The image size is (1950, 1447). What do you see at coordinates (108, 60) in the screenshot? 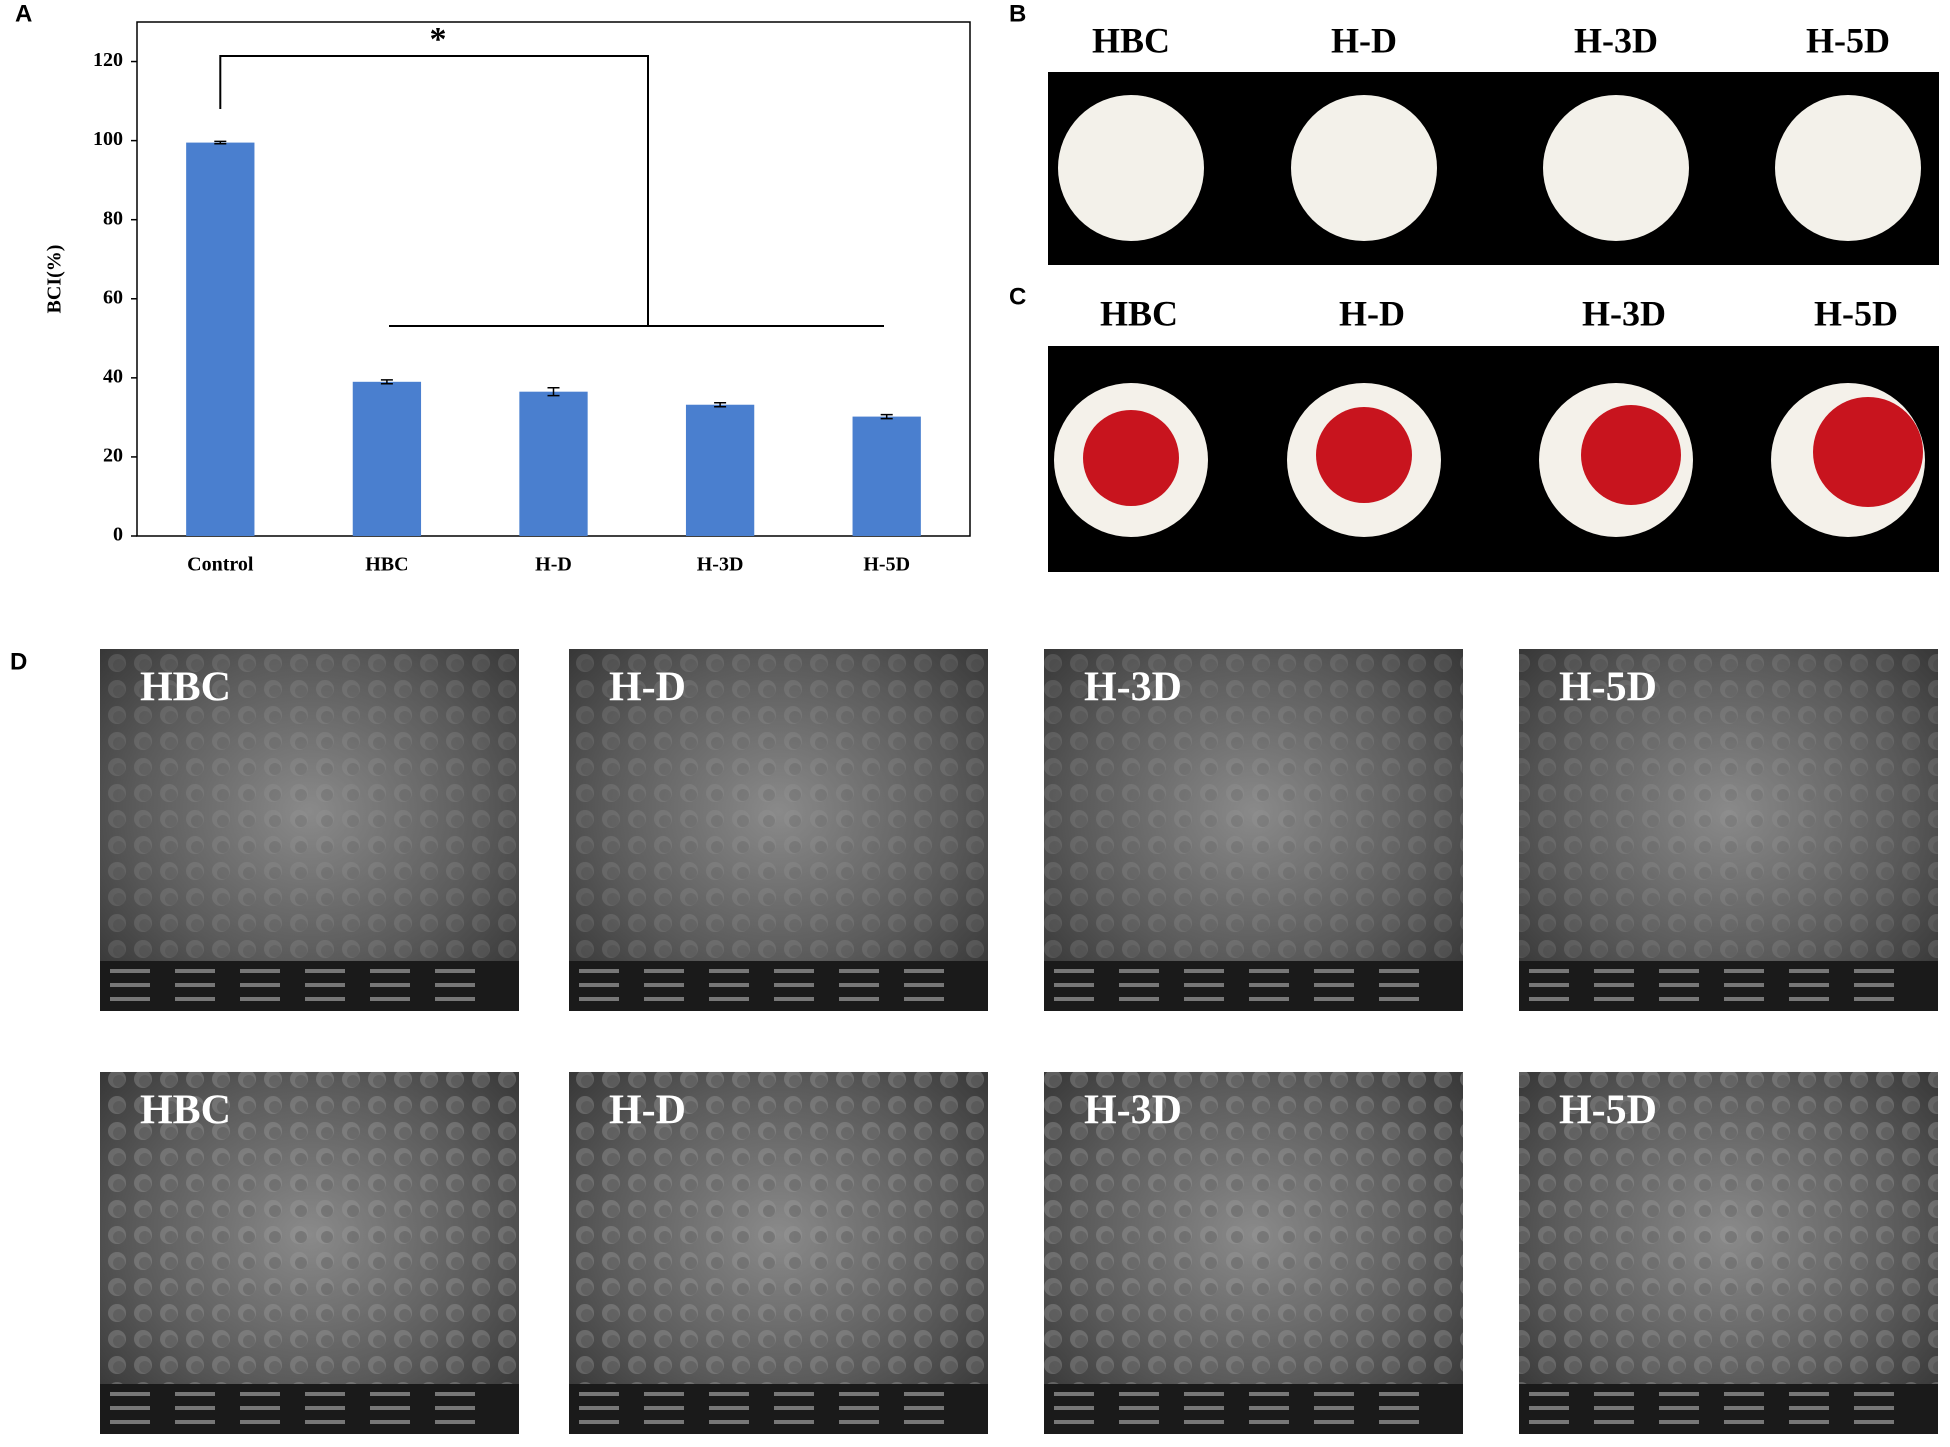
I see `y-tick-label: 120` at bounding box center [108, 60].